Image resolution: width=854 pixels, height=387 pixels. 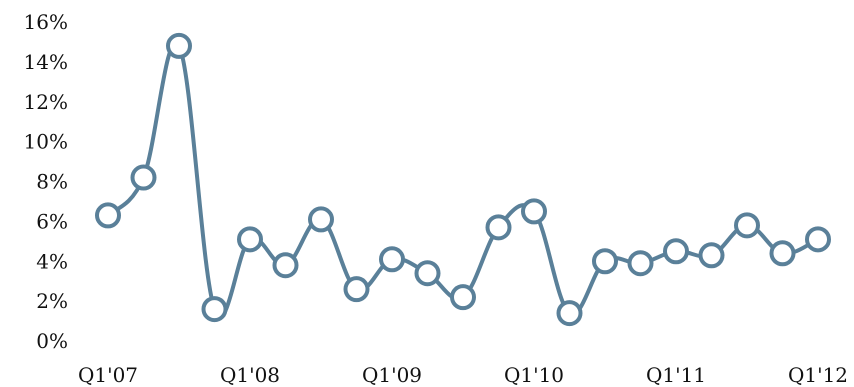 What do you see at coordinates (392, 375) in the screenshot?
I see `x-tick-label: Q1'09` at bounding box center [392, 375].